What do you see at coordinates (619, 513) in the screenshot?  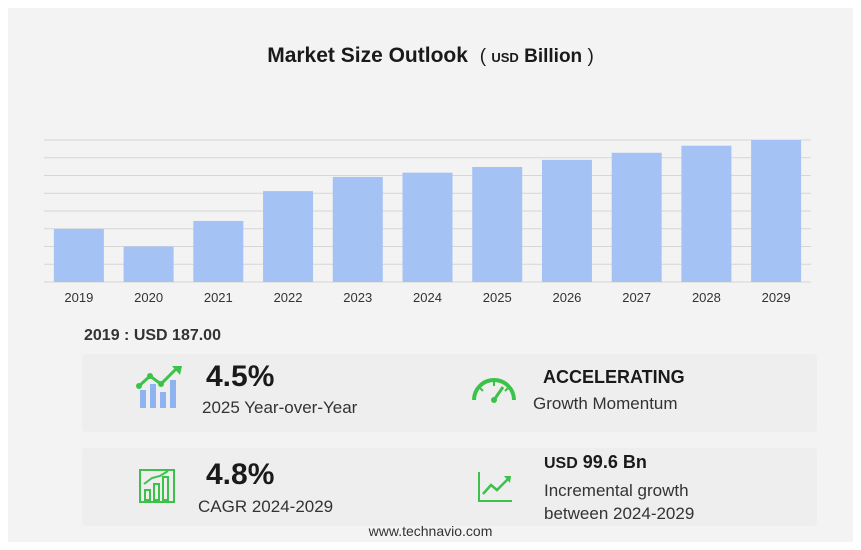 I see `incremental-label-line2: between 2024-2029` at bounding box center [619, 513].